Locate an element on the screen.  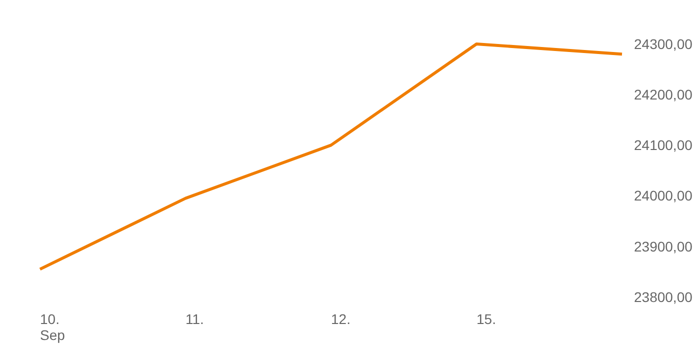
y-tick-label: 23900,00 is located at coordinates (663, 246).